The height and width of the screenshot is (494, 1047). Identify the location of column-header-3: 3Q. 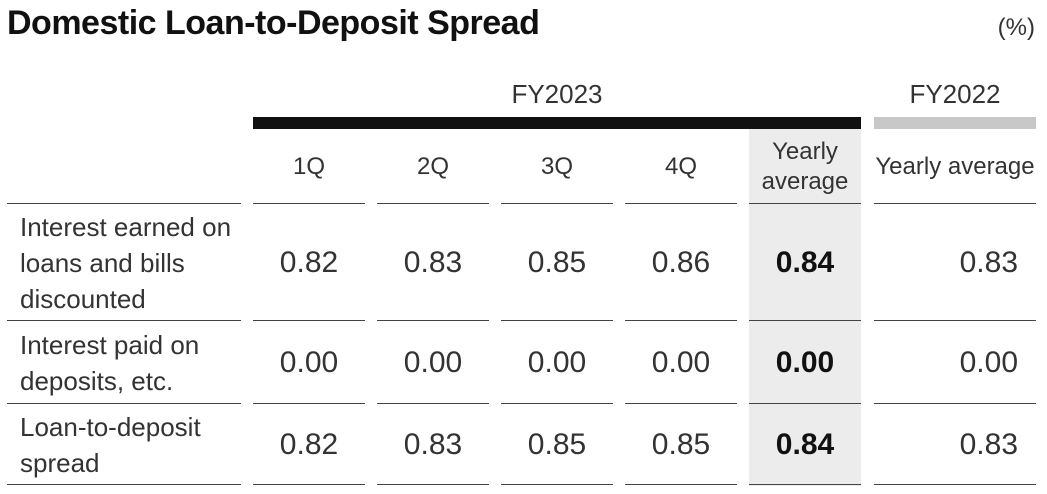
(556, 166).